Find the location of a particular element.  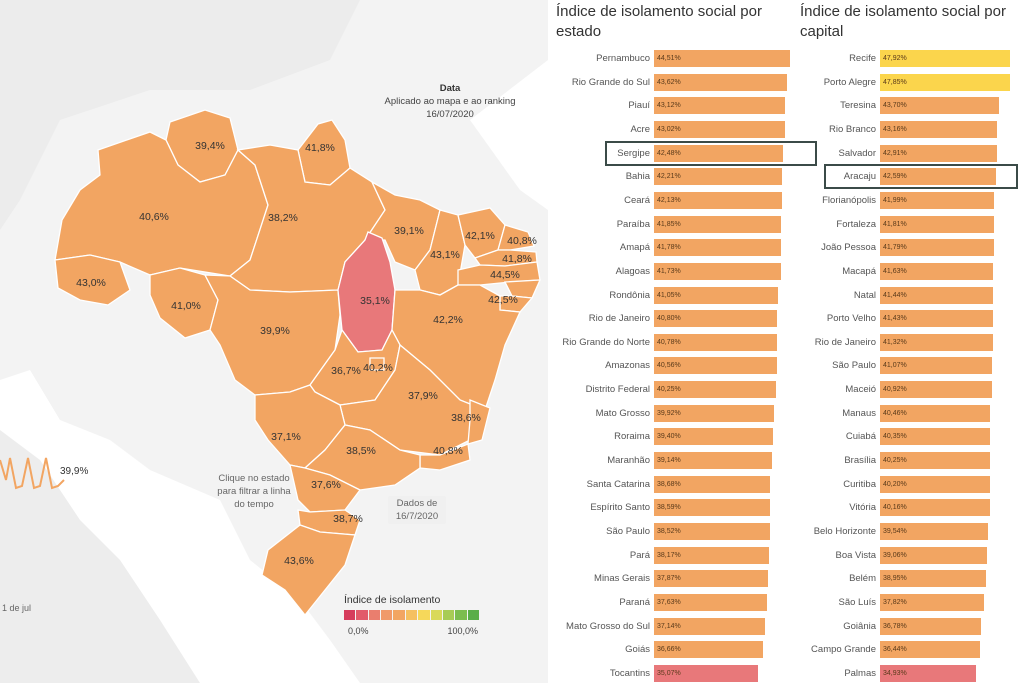

ranking-bar: 40,16% is located at coordinates (935, 508).